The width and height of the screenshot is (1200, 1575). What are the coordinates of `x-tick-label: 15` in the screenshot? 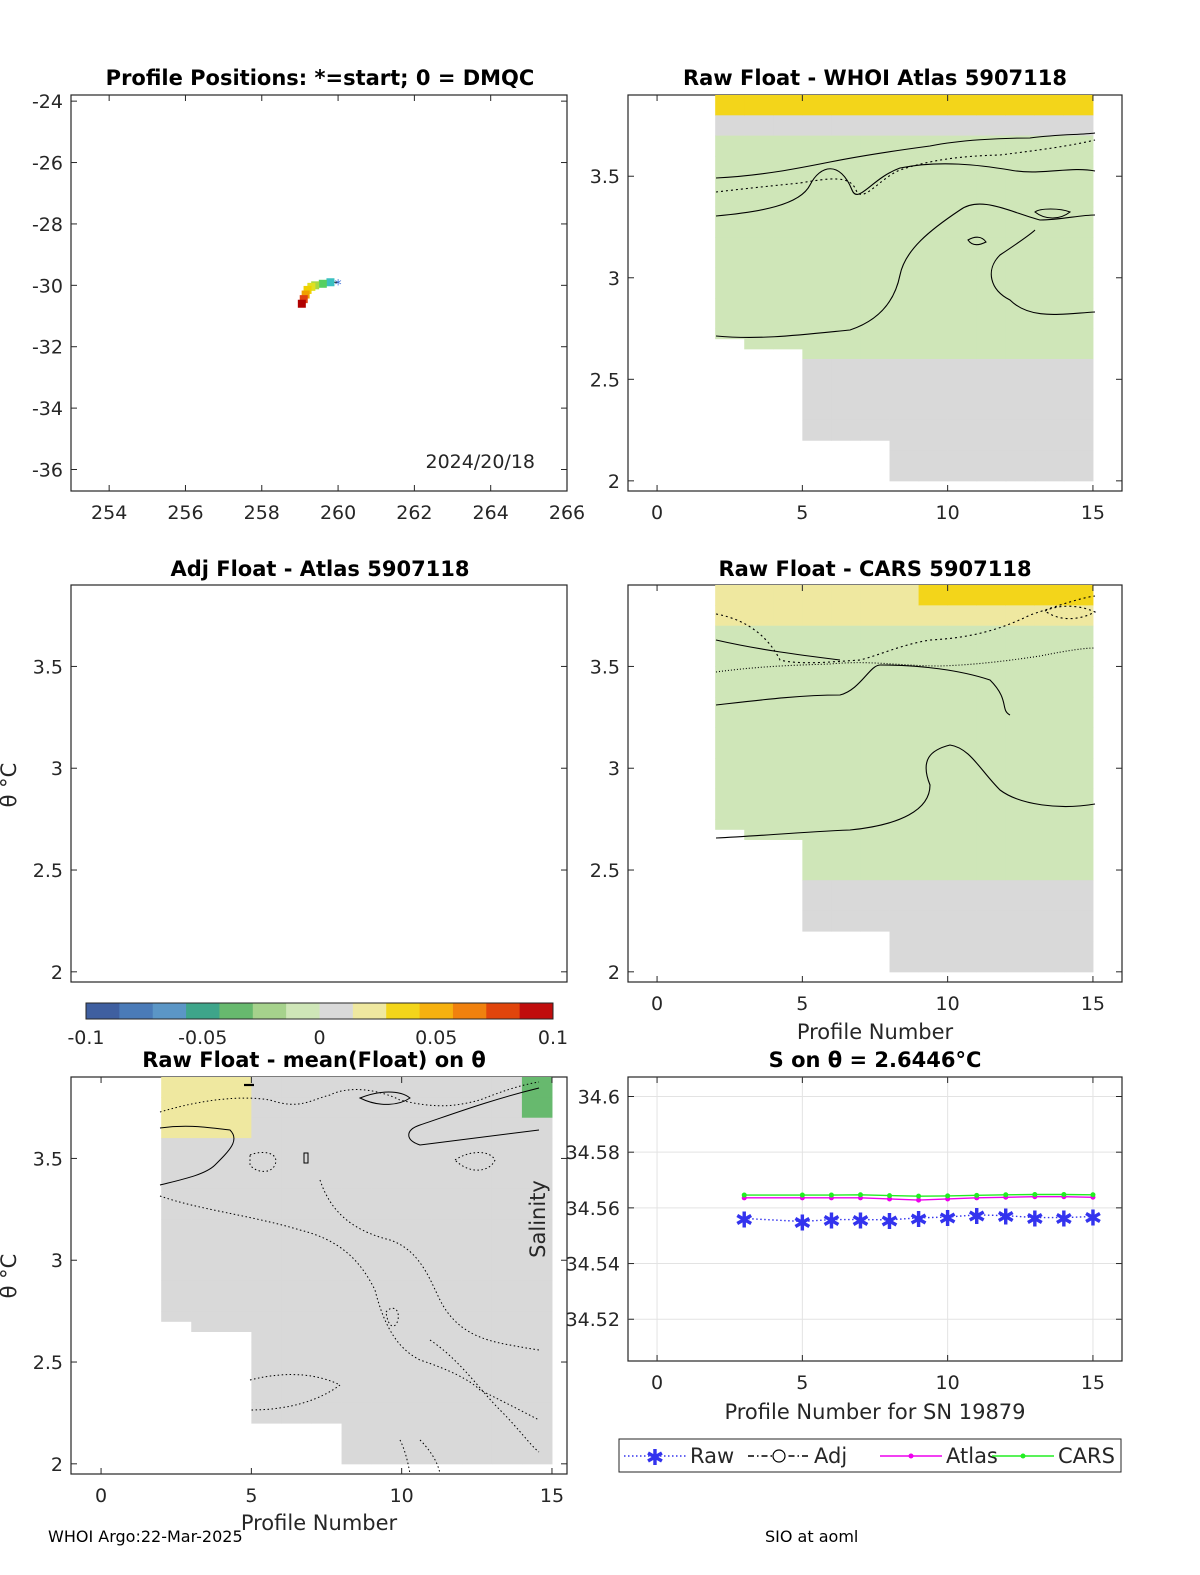 It's located at (552, 1496).